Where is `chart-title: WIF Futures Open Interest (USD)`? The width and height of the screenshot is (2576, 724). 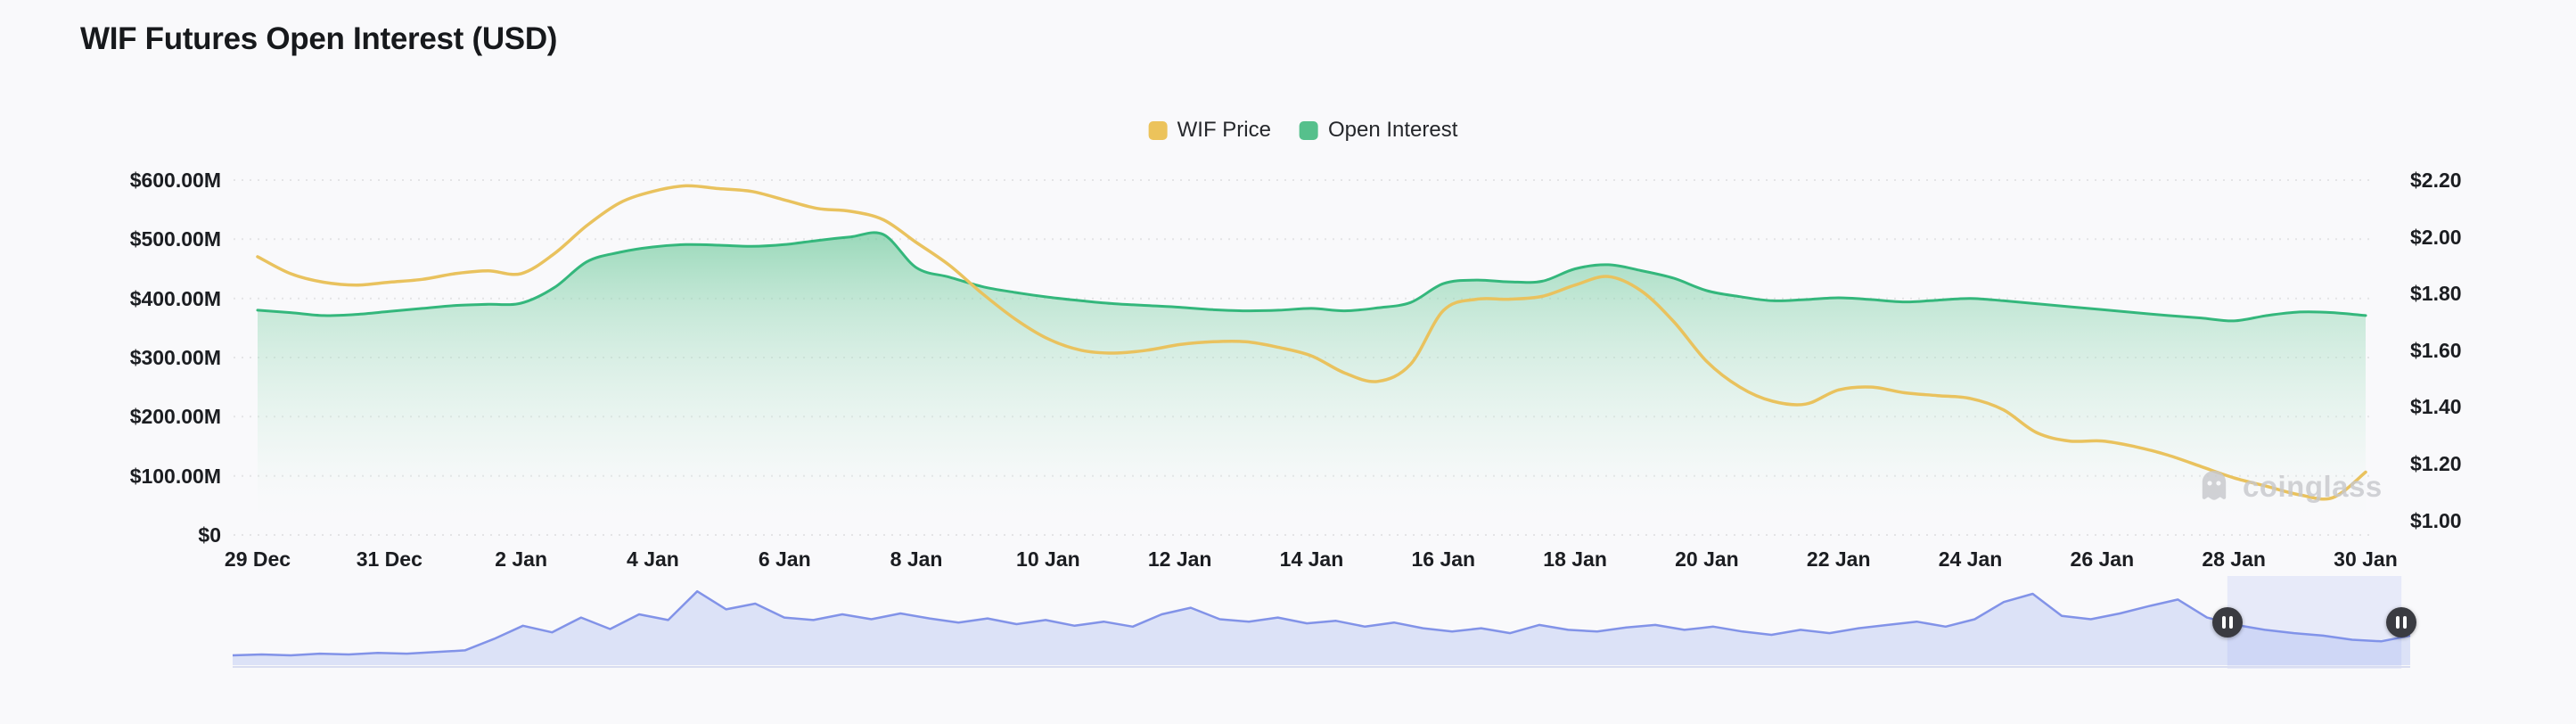
chart-title: WIF Futures Open Interest (USD) is located at coordinates (319, 38).